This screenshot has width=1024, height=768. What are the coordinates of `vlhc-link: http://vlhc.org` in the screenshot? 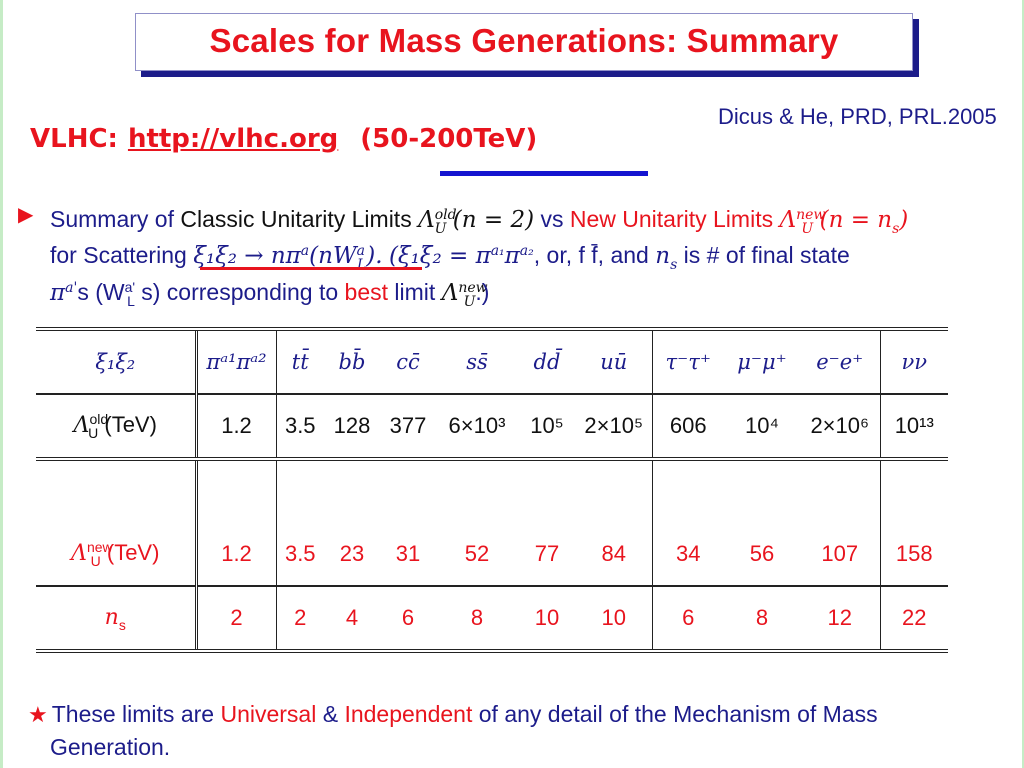 It's located at (233, 139).